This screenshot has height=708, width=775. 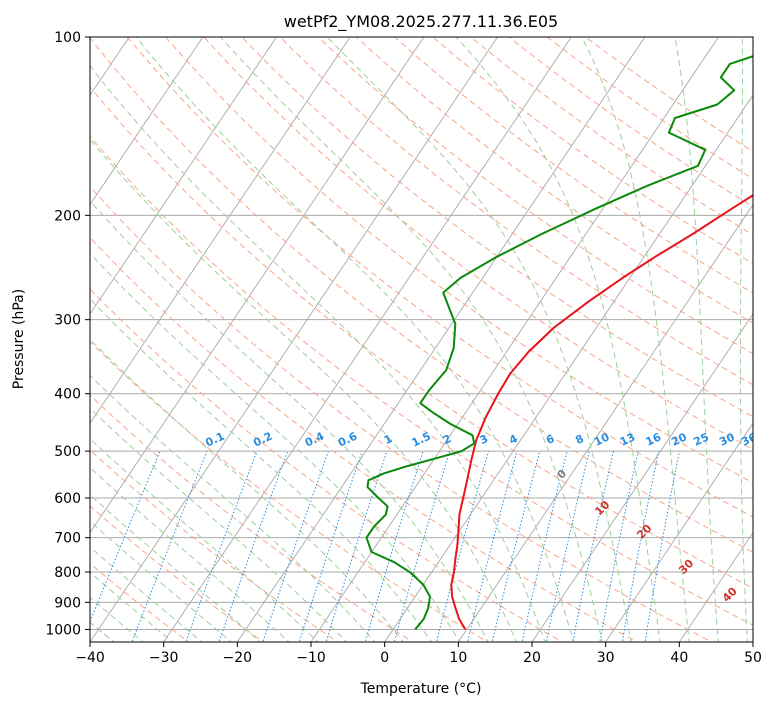 I want to click on x-tick-label: −20, so click(x=238, y=658).